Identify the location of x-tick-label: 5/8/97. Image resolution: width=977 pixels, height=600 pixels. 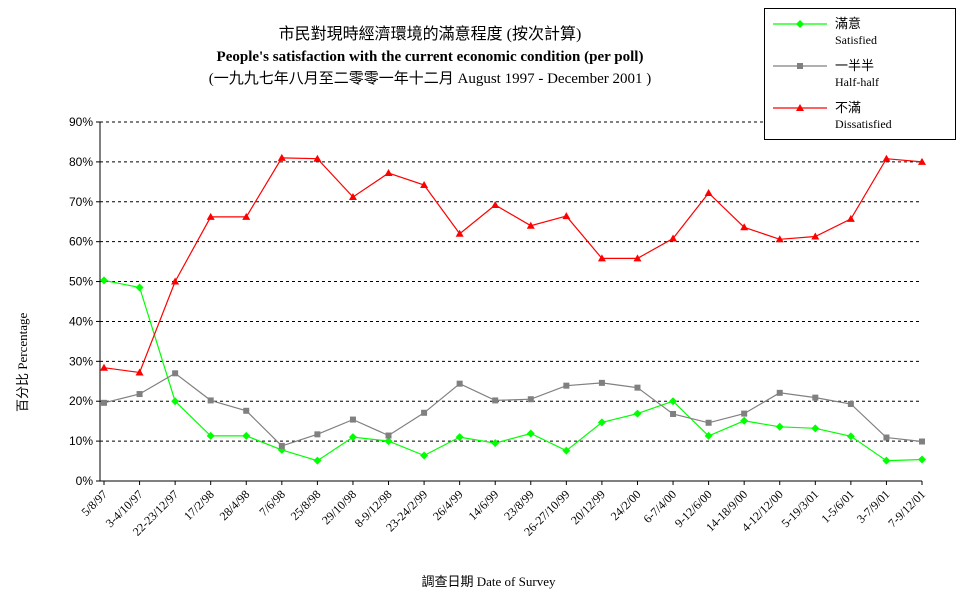
(95, 503).